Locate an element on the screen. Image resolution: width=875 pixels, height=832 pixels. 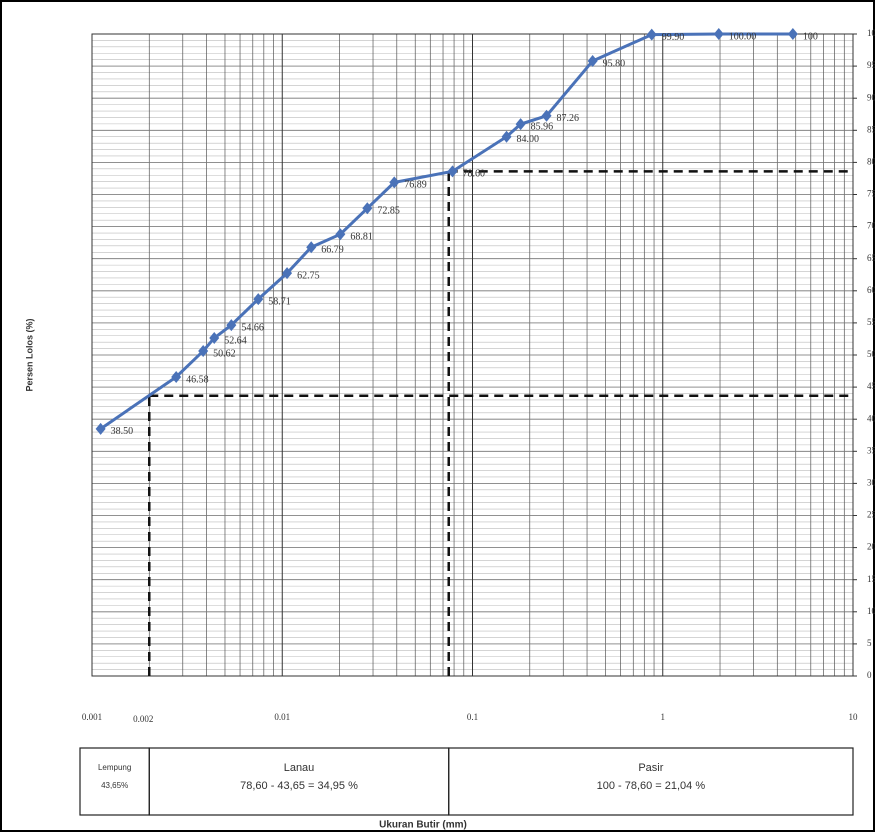
y-tick-label: 25 is located at coordinates (871, 515).